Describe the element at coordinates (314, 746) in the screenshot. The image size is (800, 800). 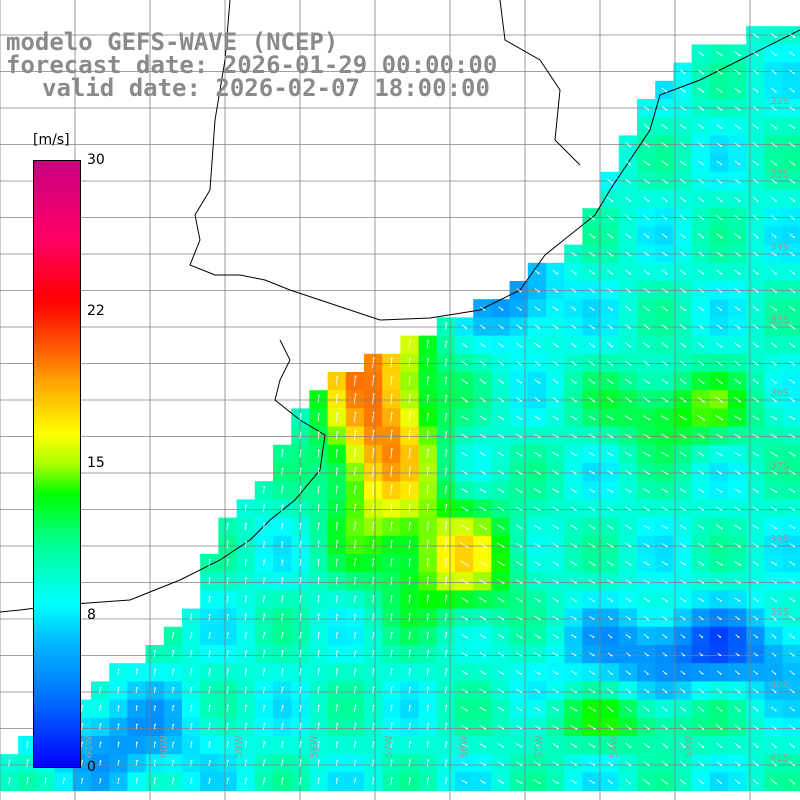
I see `lon-label: 58W` at that location.